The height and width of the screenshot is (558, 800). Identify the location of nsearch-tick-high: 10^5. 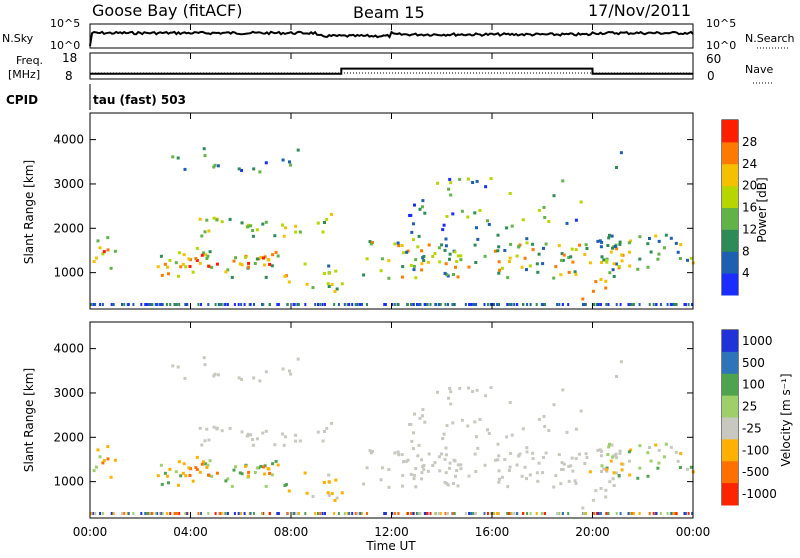
(721, 23).